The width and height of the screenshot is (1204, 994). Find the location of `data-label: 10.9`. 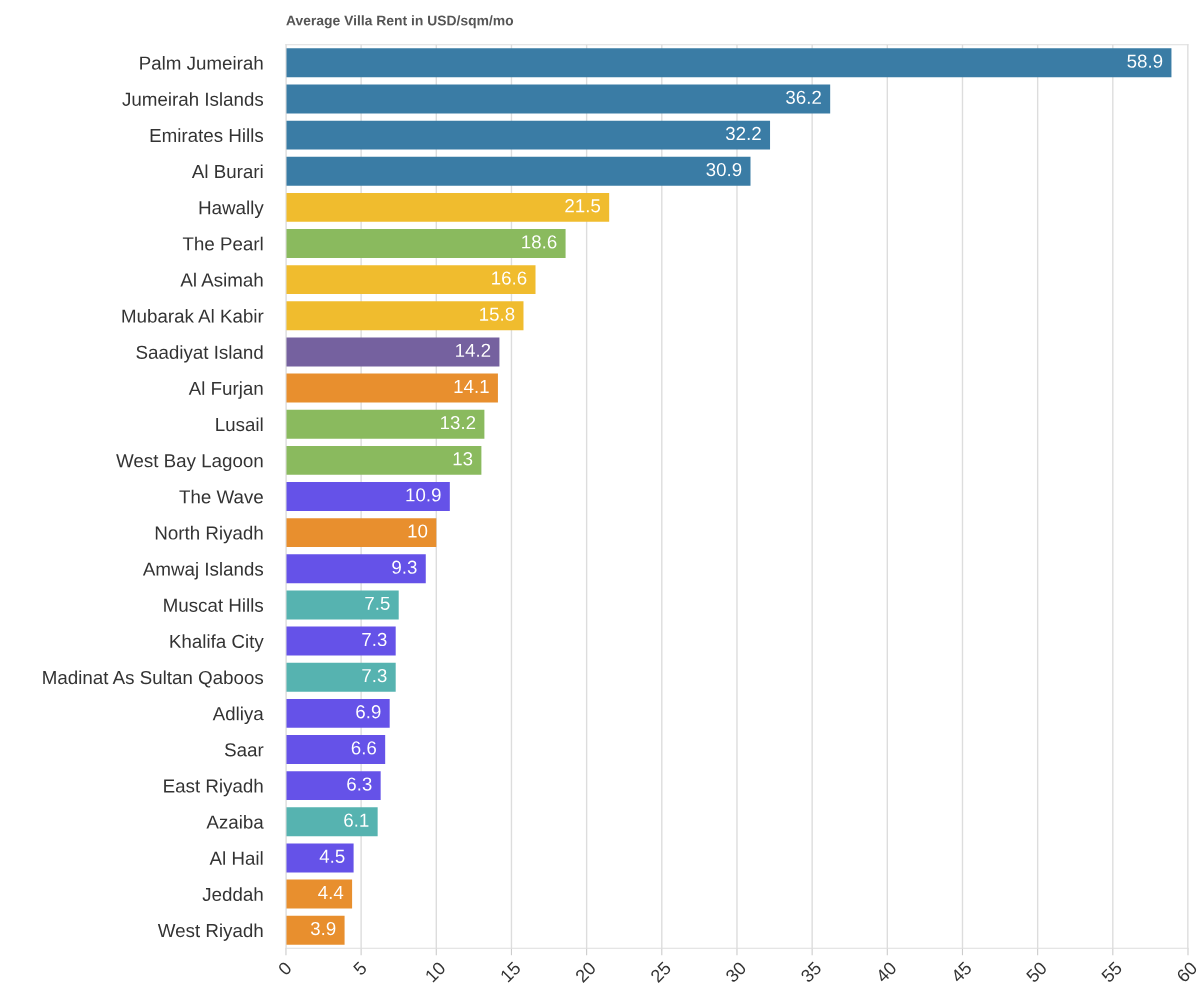

data-label: 10.9 is located at coordinates (423, 495).